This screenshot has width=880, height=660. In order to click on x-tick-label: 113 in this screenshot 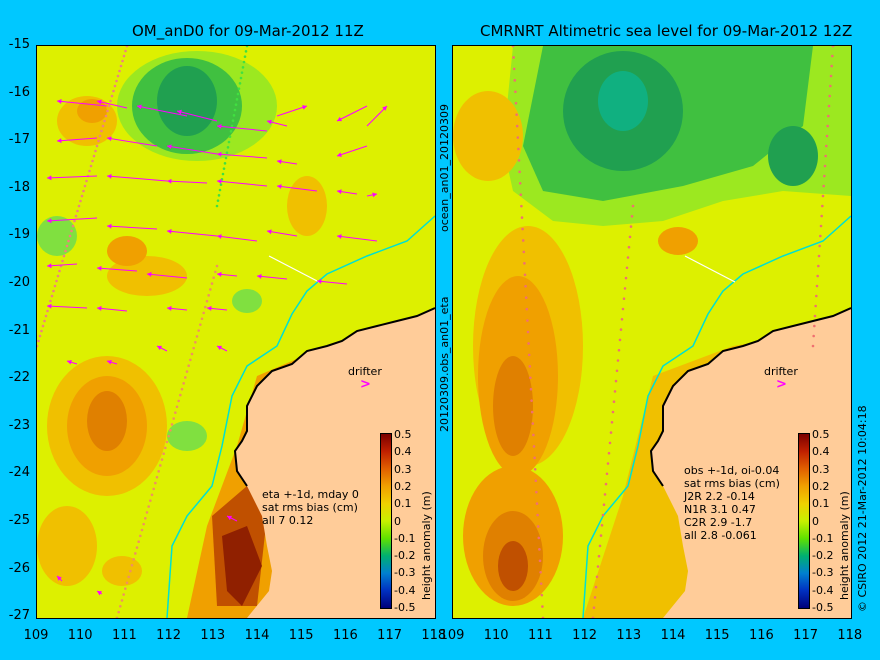, I will do `click(213, 635)`.